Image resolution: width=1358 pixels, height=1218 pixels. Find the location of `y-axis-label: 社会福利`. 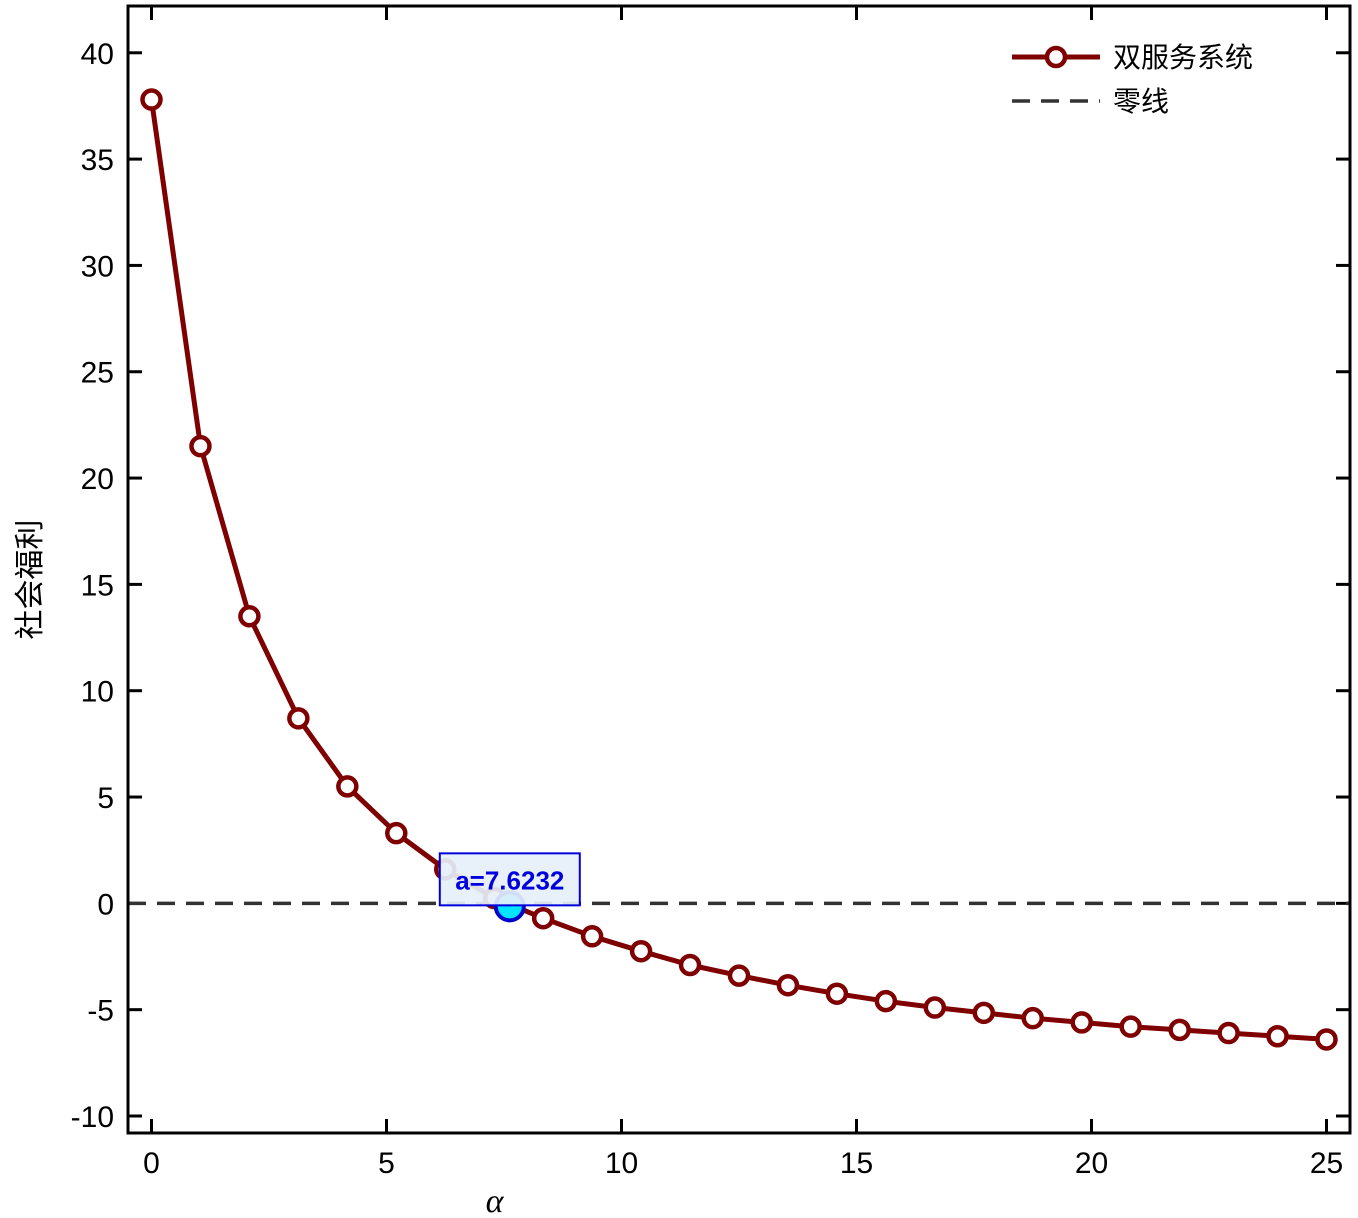

y-axis-label: 社会福利 is located at coordinates (30, 580).